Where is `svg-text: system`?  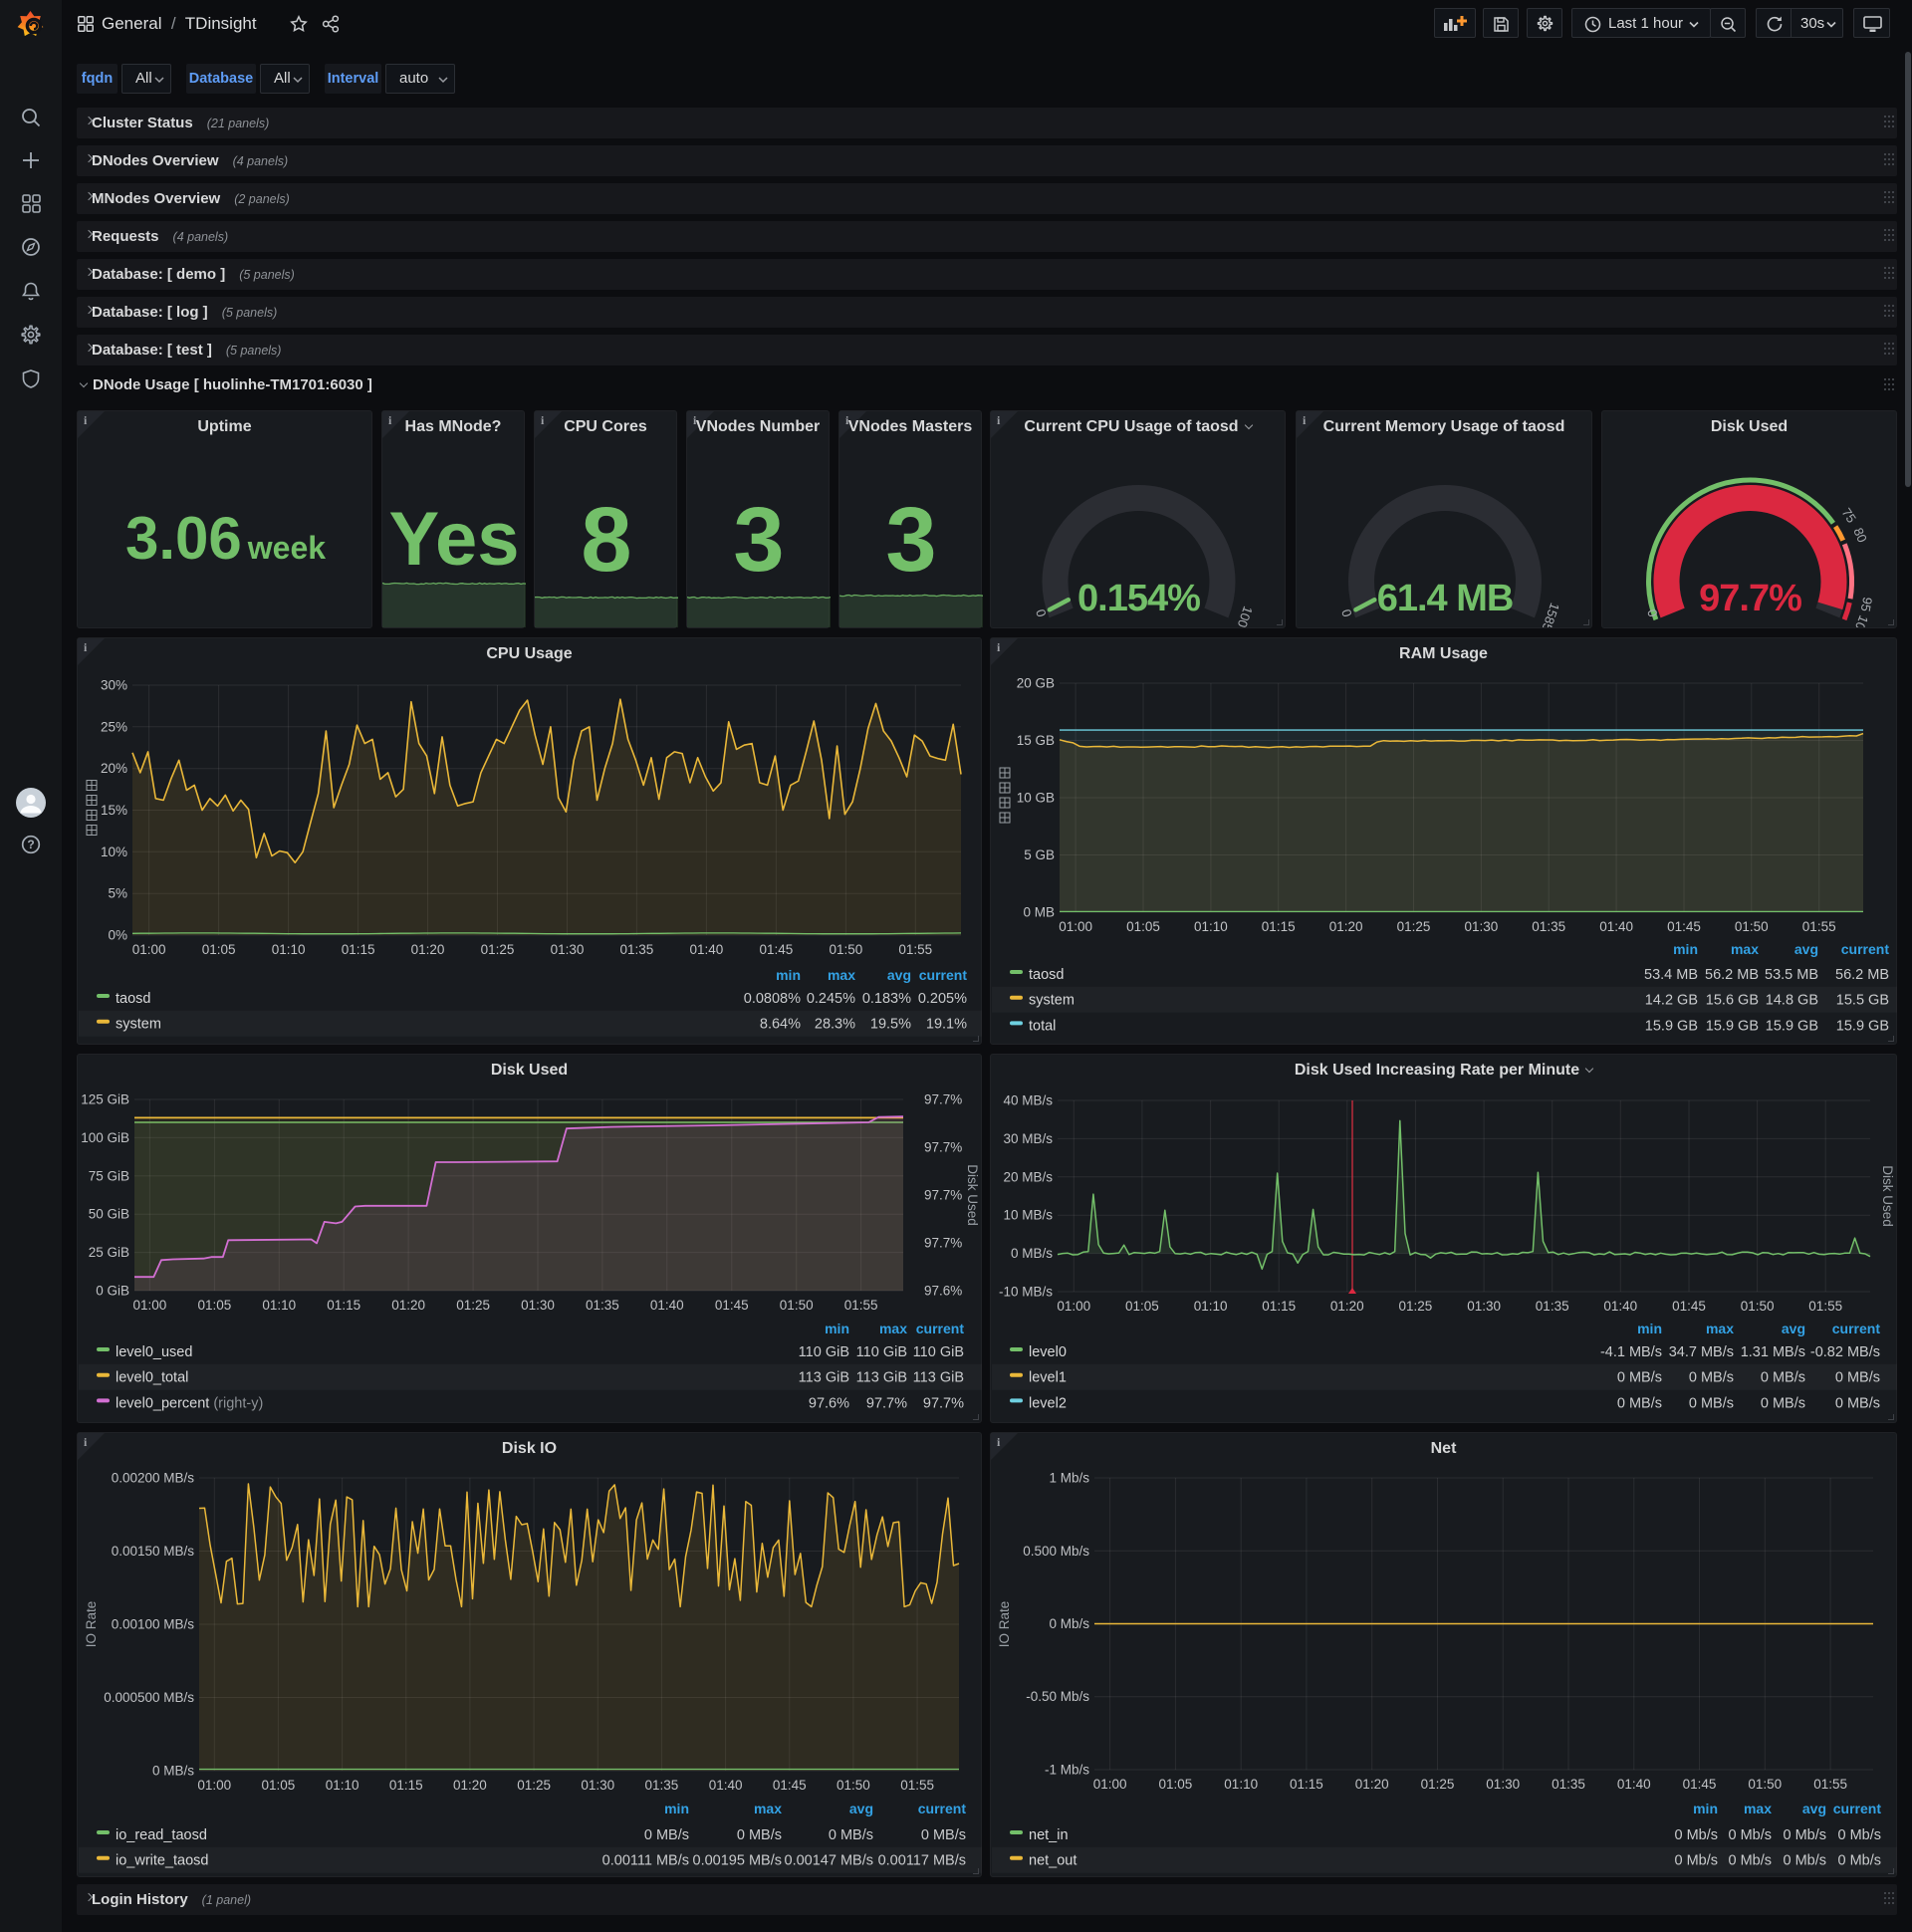 svg-text: system is located at coordinates (138, 1025).